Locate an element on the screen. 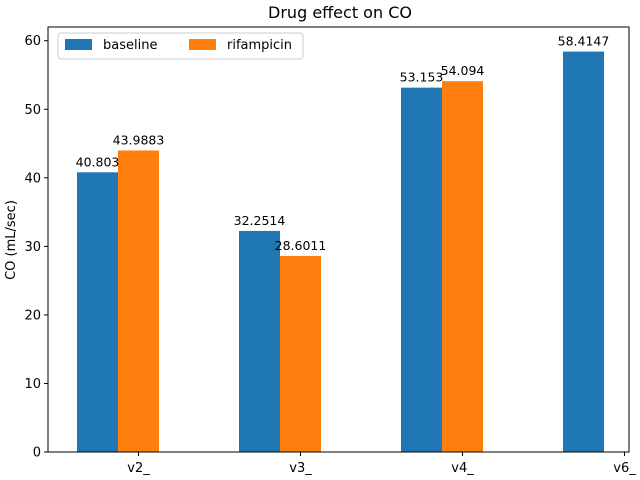  legend-swatch-rifampicin is located at coordinates (202, 44).